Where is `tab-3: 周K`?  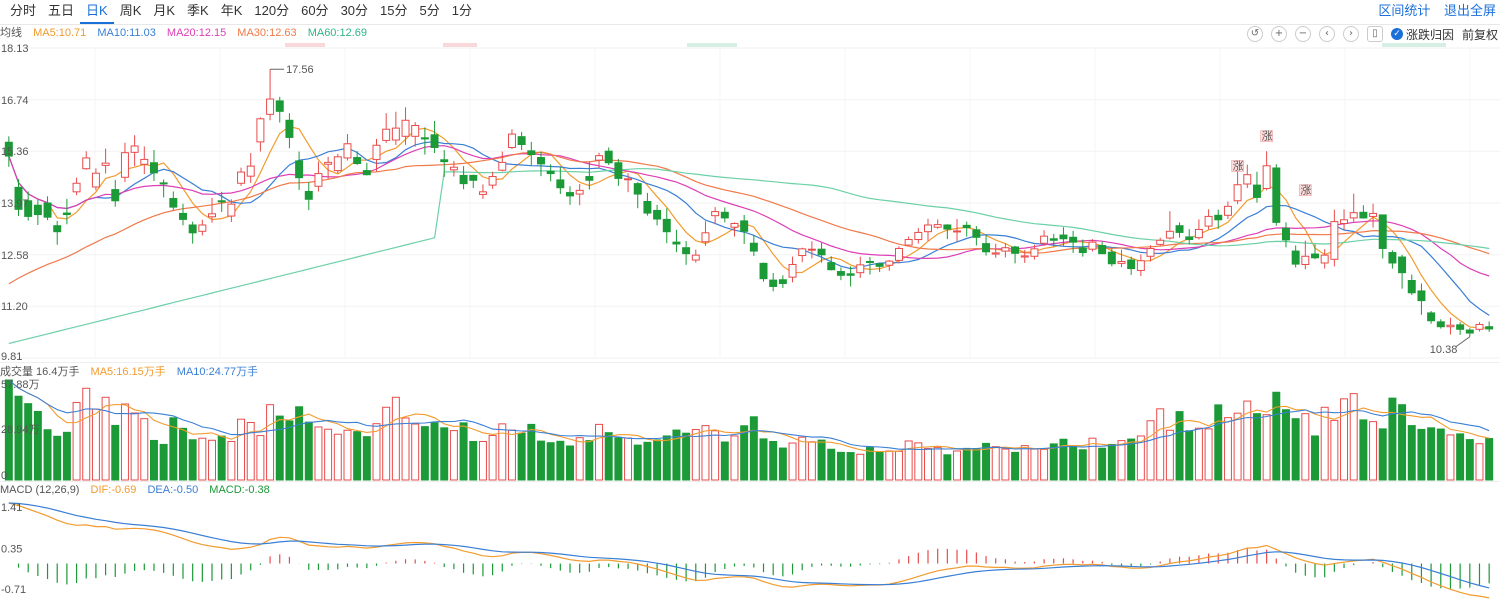 tab-3: 周K is located at coordinates (130, 10).